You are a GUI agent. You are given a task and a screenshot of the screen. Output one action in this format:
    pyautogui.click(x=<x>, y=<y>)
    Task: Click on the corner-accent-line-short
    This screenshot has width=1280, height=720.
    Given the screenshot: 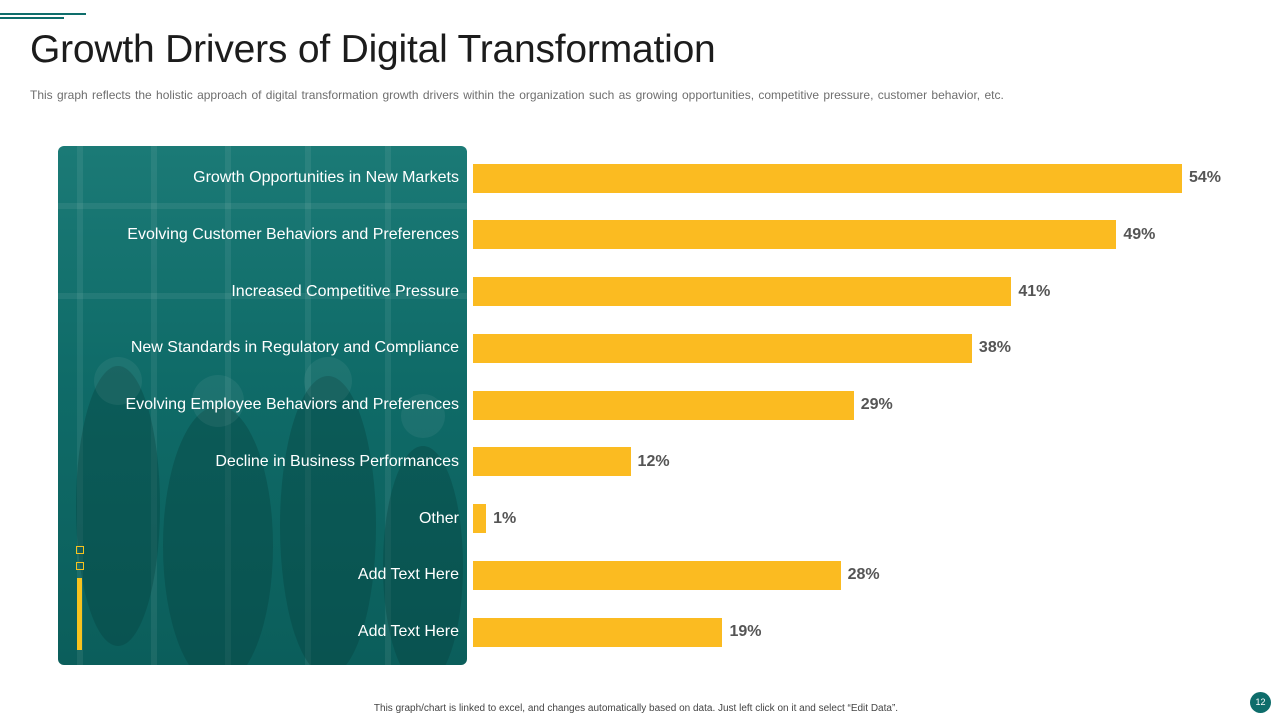 What is the action you would take?
    pyautogui.click(x=32, y=18)
    